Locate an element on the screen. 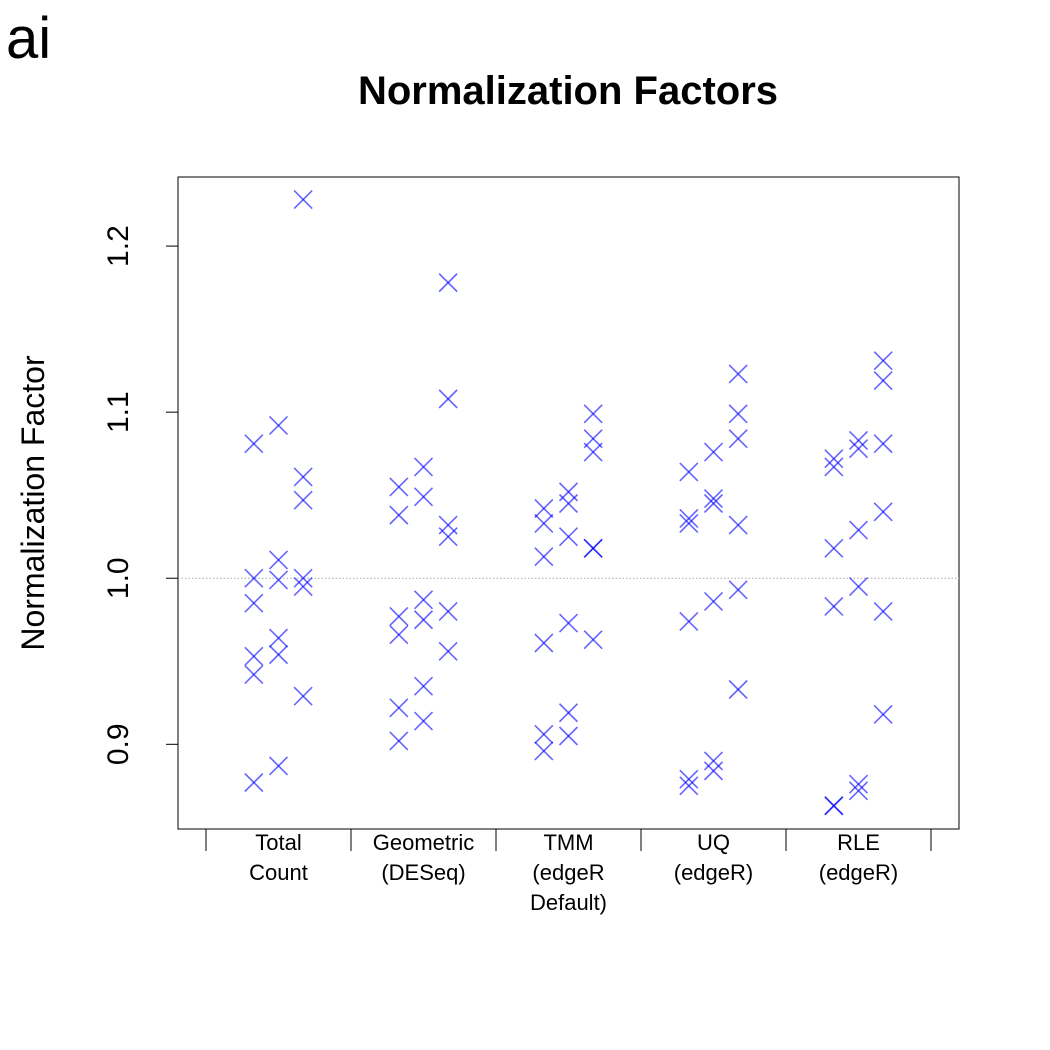 The image size is (1050, 1050). x-tick-label: Total is located at coordinates (278, 842).